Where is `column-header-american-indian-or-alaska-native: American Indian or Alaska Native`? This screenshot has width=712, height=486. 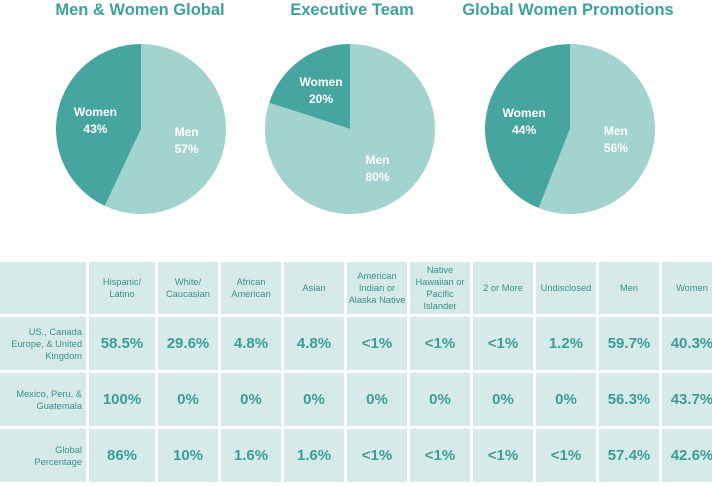 column-header-american-indian-or-alaska-native: American Indian or Alaska Native is located at coordinates (377, 288).